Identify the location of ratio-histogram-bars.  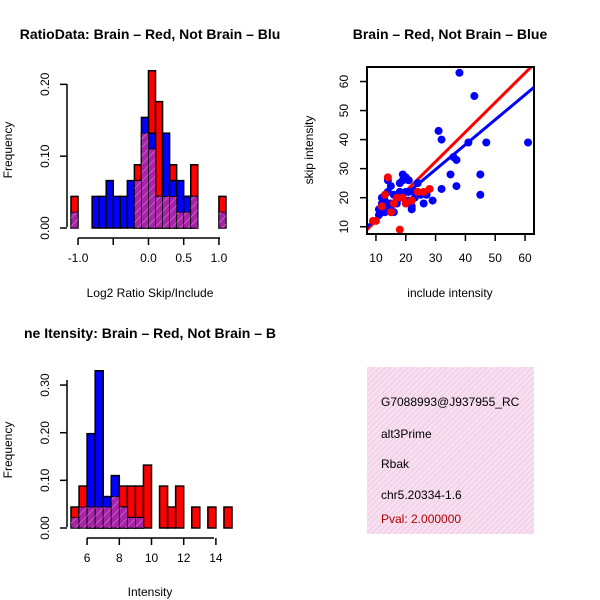
(148, 149).